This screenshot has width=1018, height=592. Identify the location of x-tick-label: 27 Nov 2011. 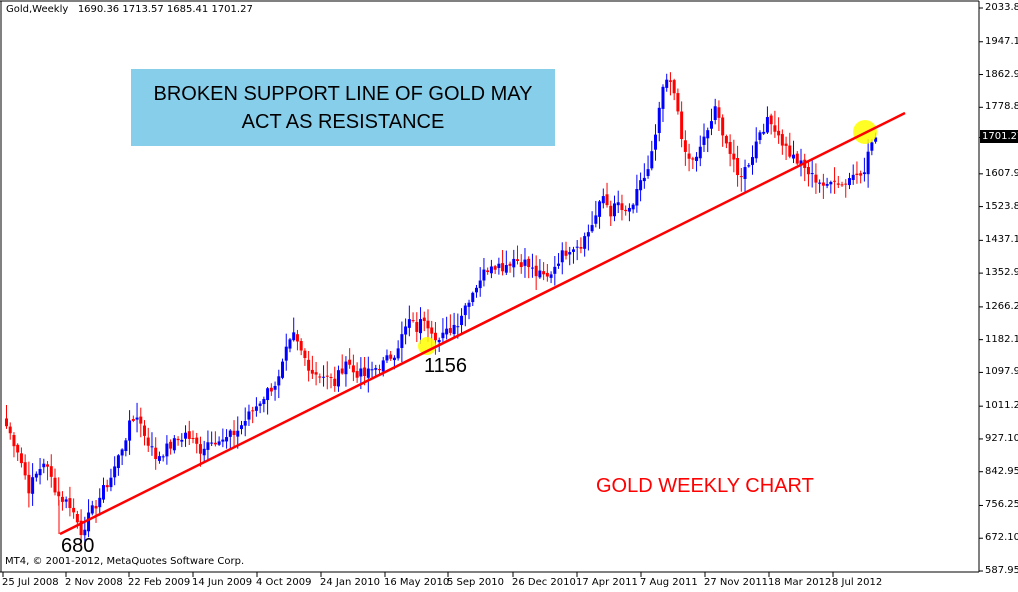
(736, 582).